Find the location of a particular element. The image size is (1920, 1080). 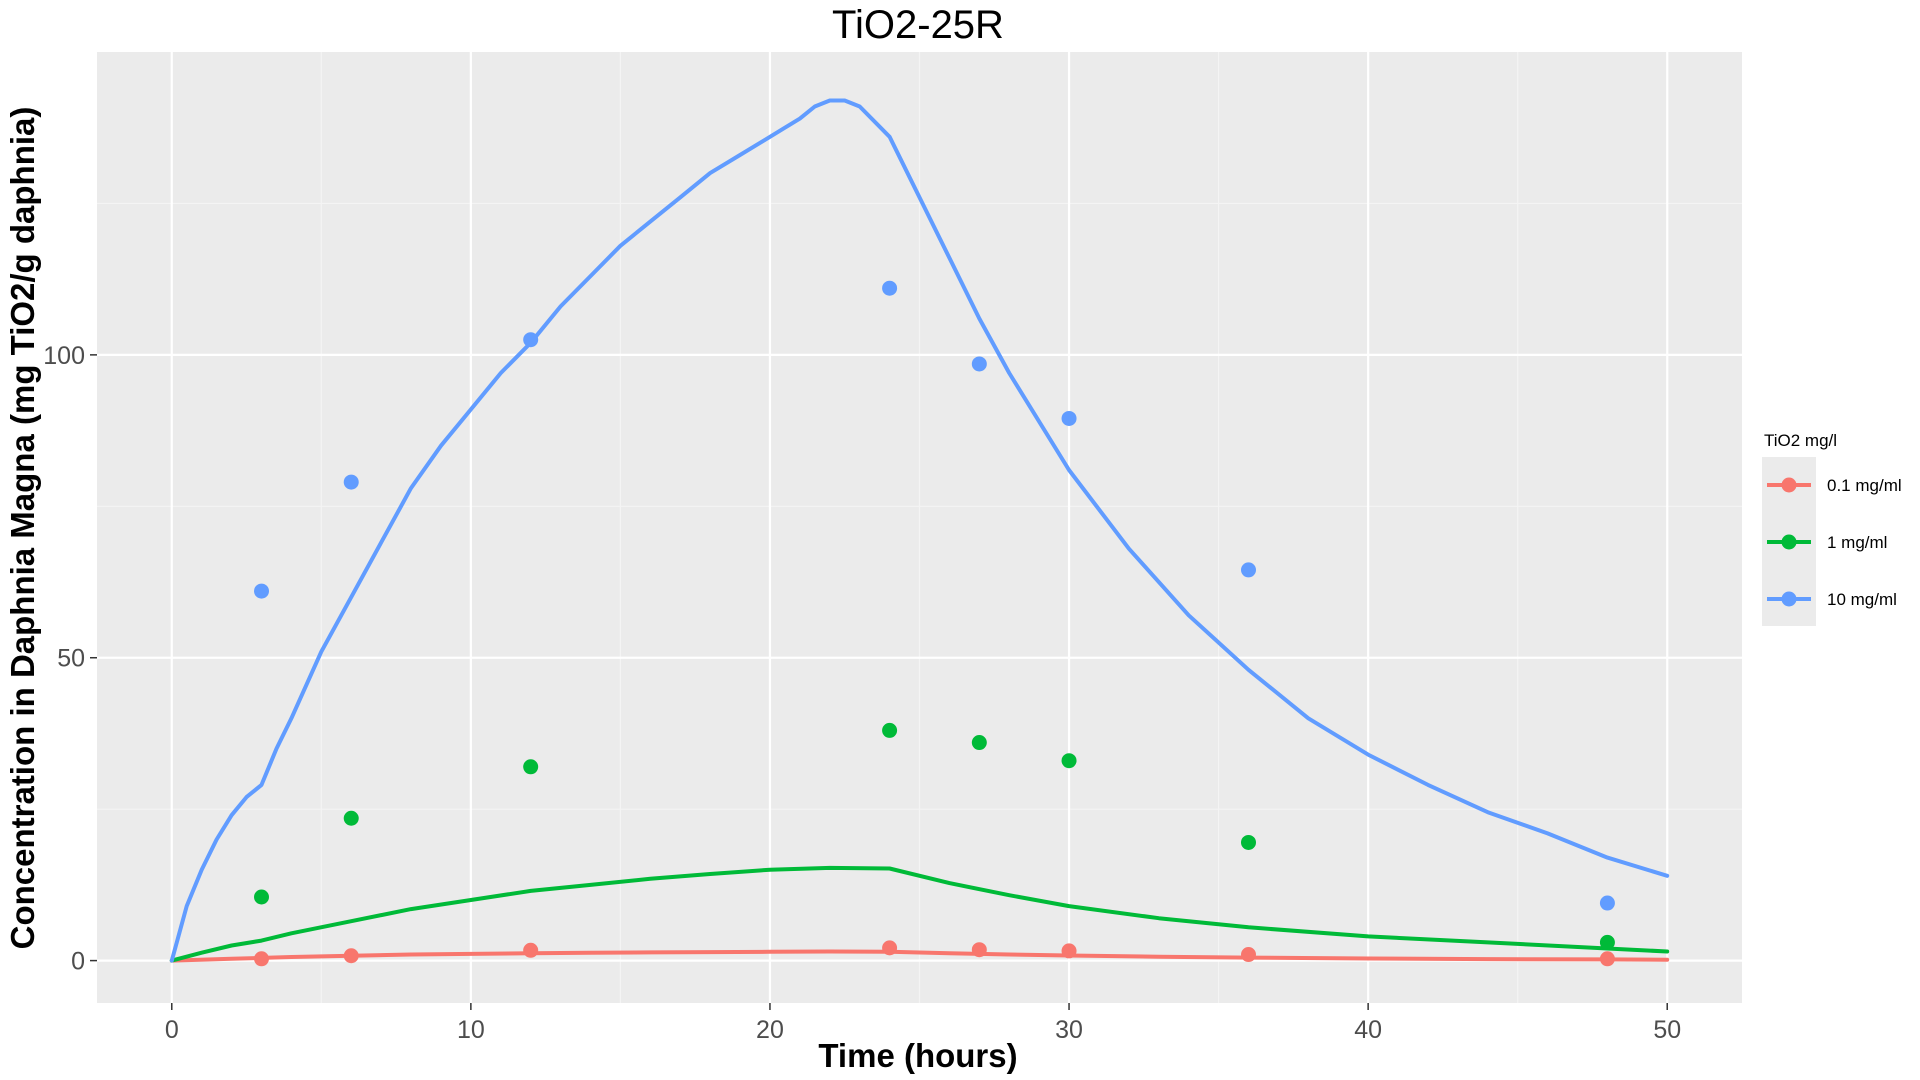

x-tick-label: 0 is located at coordinates (172, 1030).